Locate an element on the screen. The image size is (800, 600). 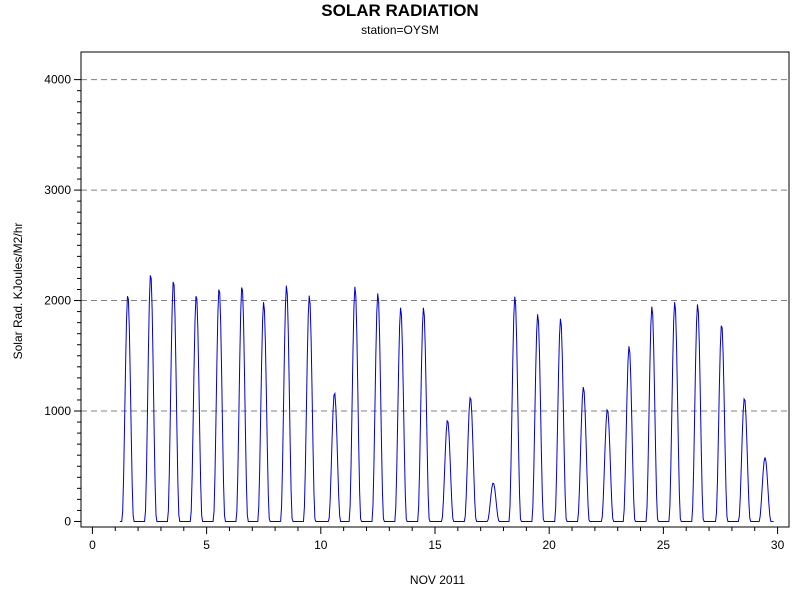
chart-title: SOLAR RADIATION is located at coordinates (400, 10).